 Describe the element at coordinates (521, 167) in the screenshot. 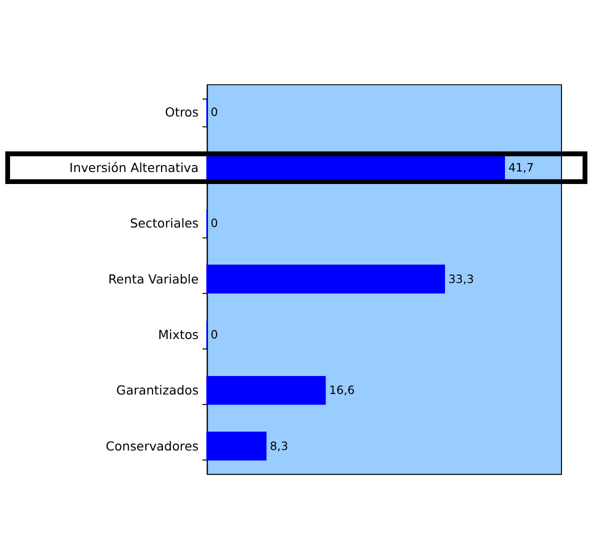

I see `data-label: 41,7` at that location.